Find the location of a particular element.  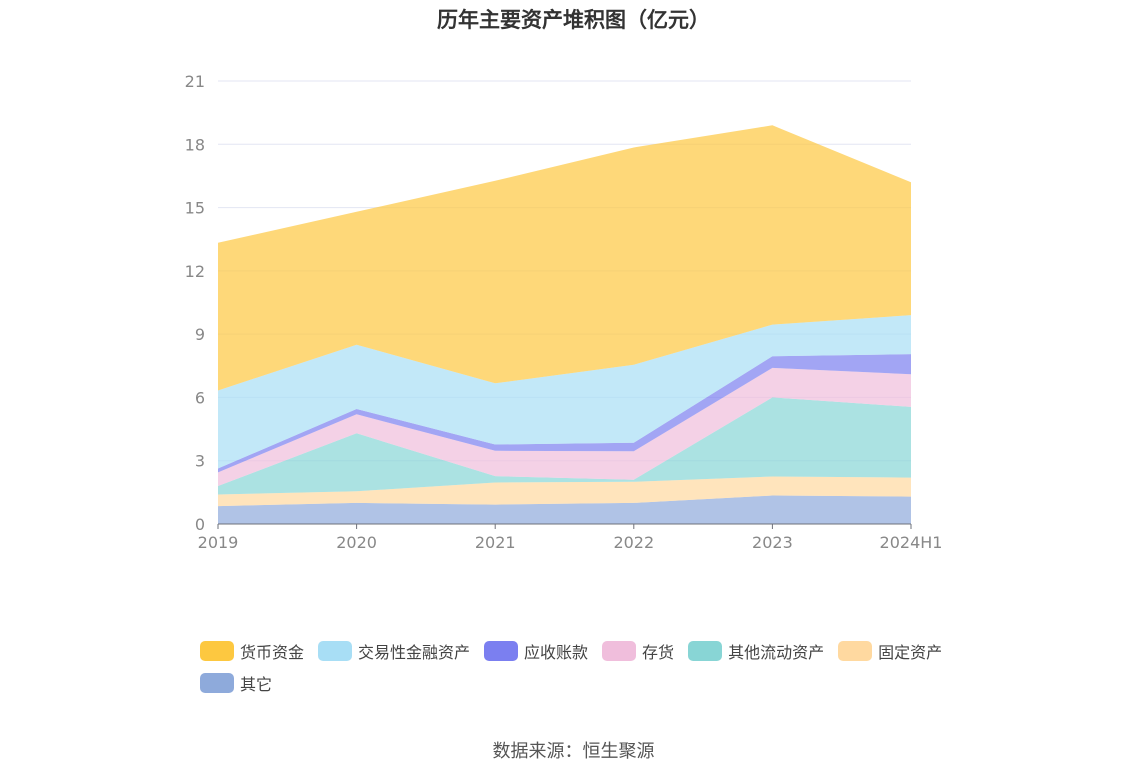

x-tick-label: 2021 is located at coordinates (495, 542).